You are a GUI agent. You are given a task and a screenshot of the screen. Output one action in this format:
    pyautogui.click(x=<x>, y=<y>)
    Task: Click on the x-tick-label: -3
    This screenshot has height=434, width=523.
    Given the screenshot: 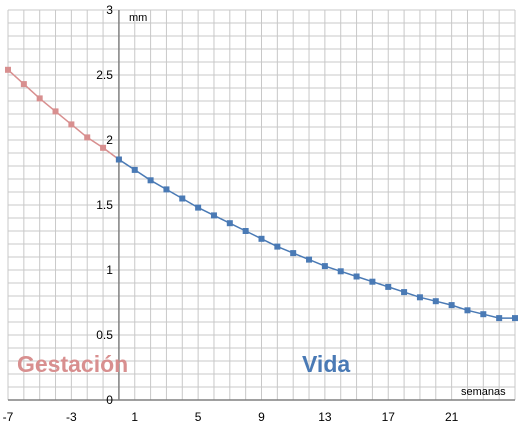 What is the action you would take?
    pyautogui.click(x=71, y=417)
    